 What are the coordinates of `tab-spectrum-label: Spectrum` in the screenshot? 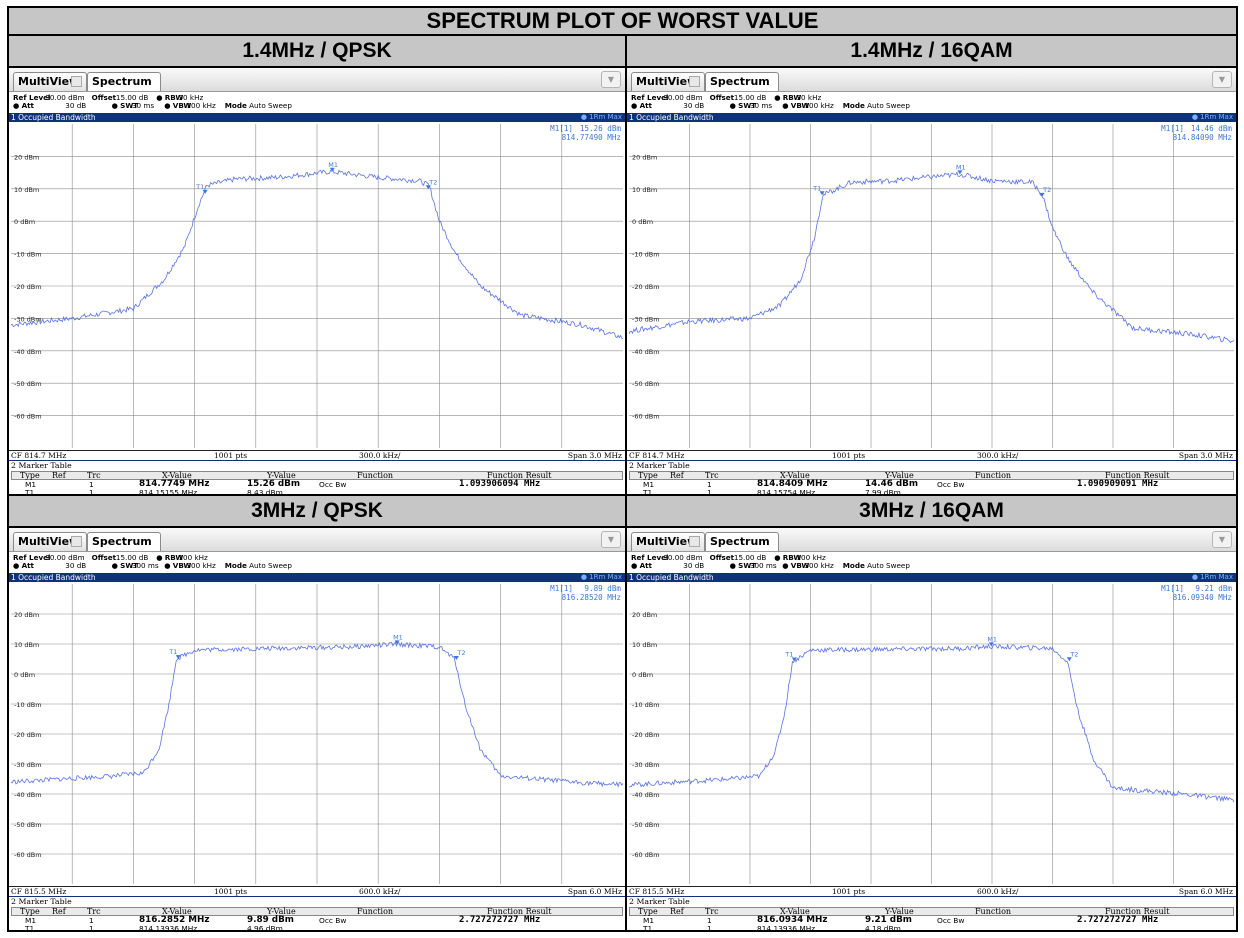 It's located at (740, 541).